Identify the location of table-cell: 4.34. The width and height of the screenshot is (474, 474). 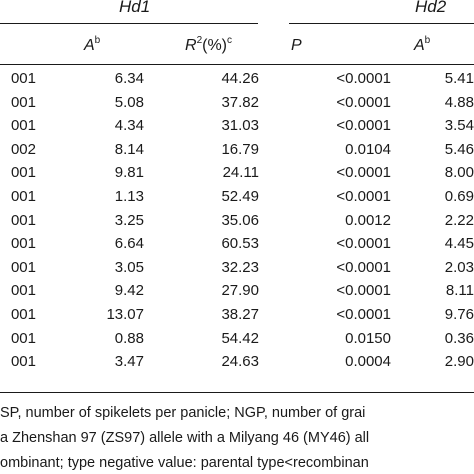
(129, 126).